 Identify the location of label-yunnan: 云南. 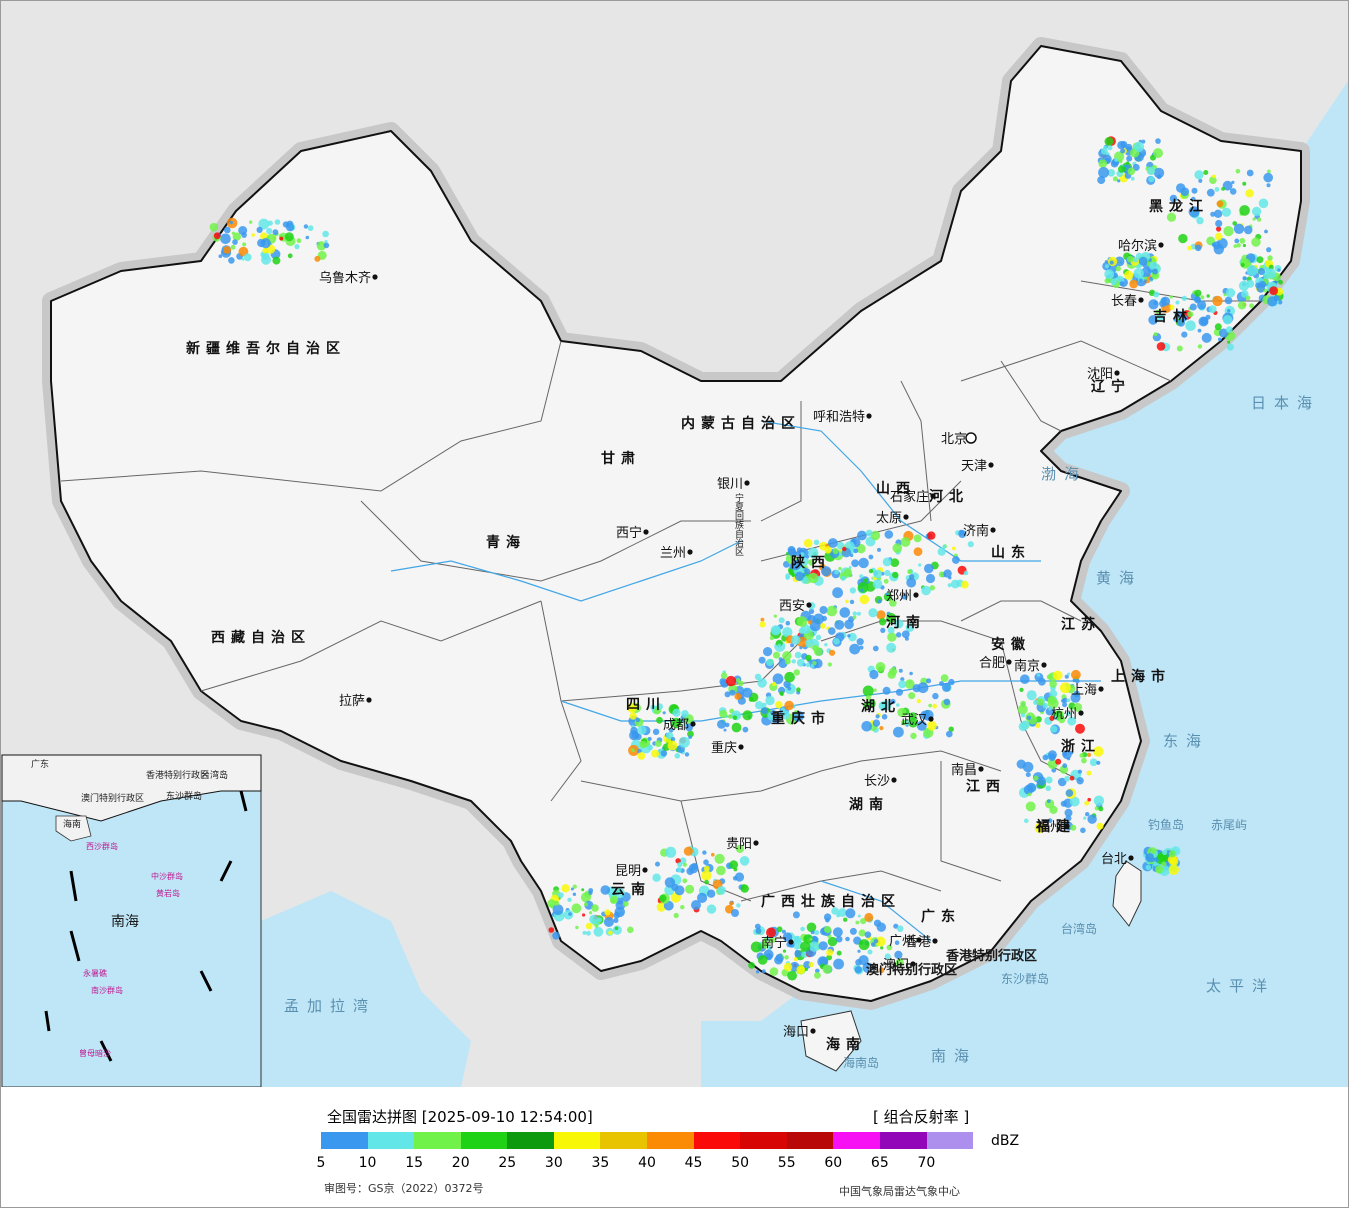
(631, 889).